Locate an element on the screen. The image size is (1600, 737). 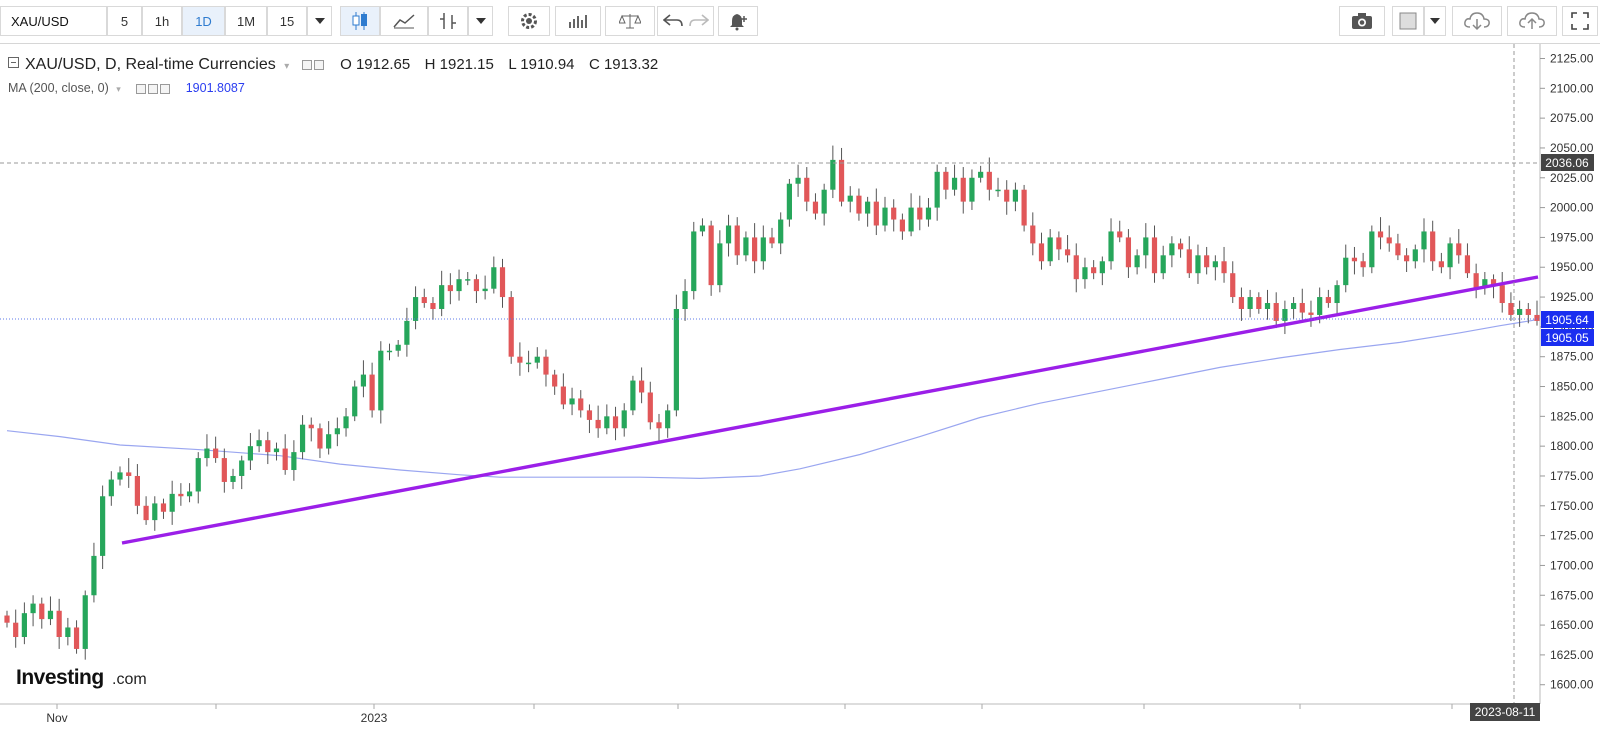
cloud-download-button is located at coordinates (1477, 21).